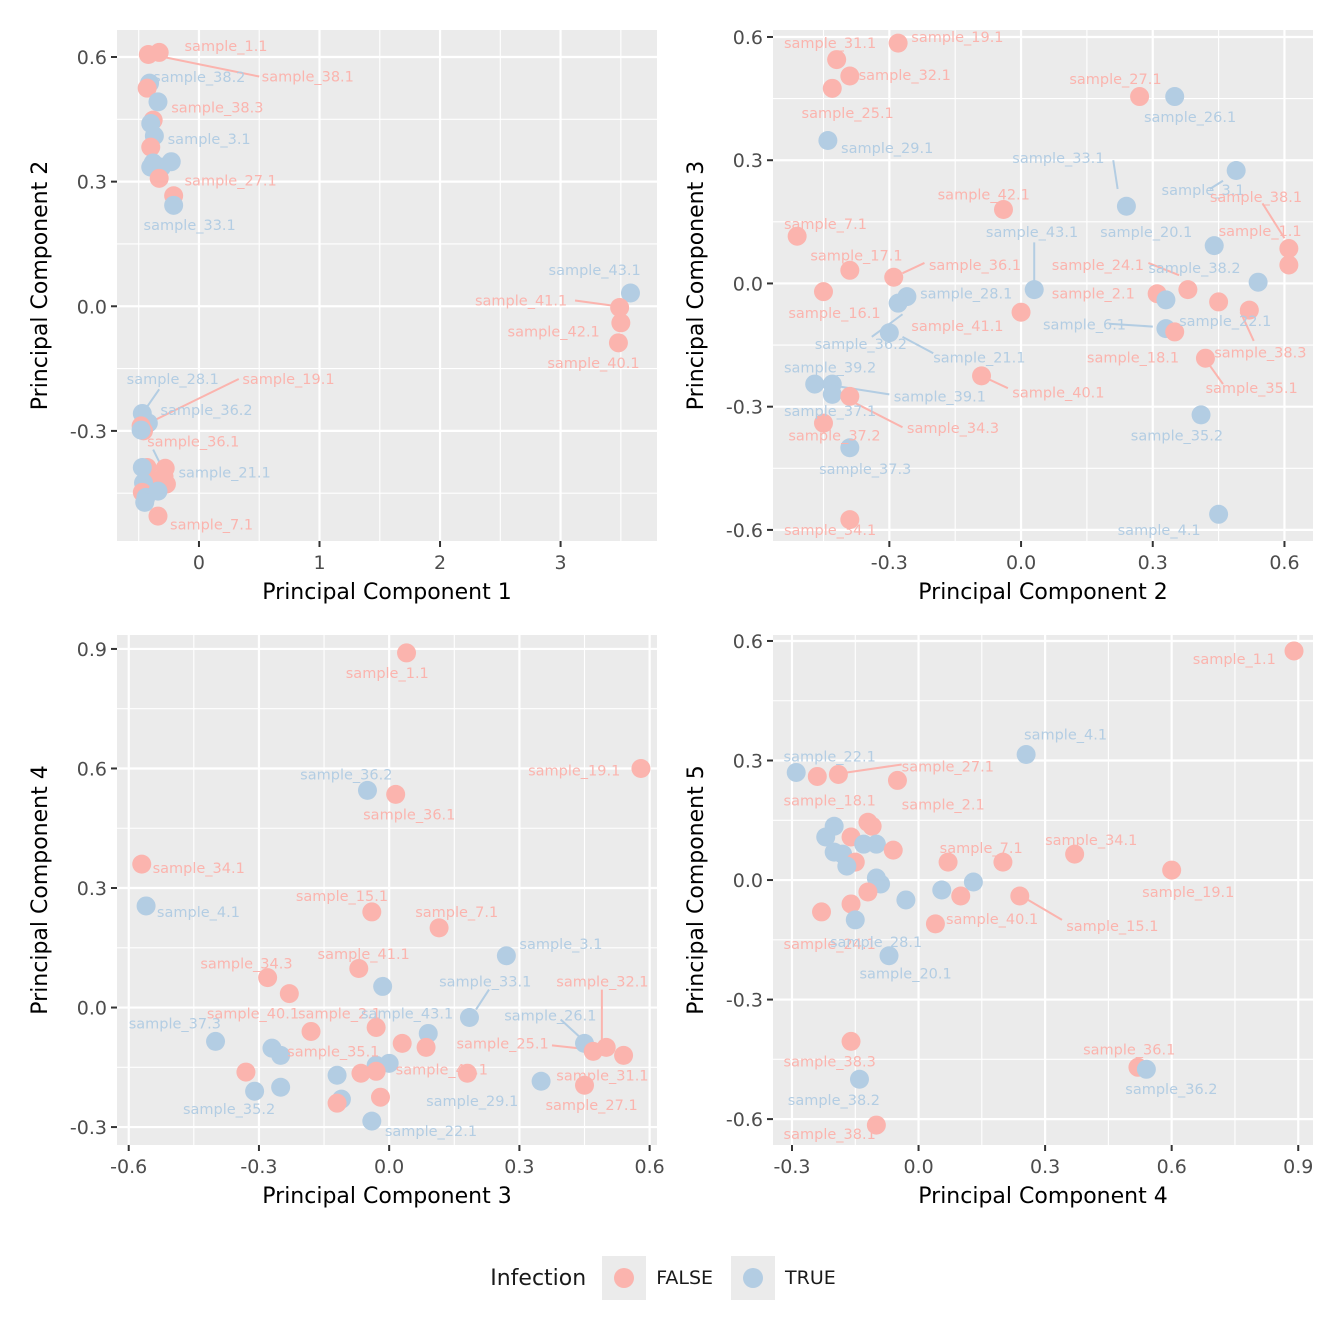  What do you see at coordinates (440, 563) in the screenshot?
I see `x-tick-label: 2` at bounding box center [440, 563].